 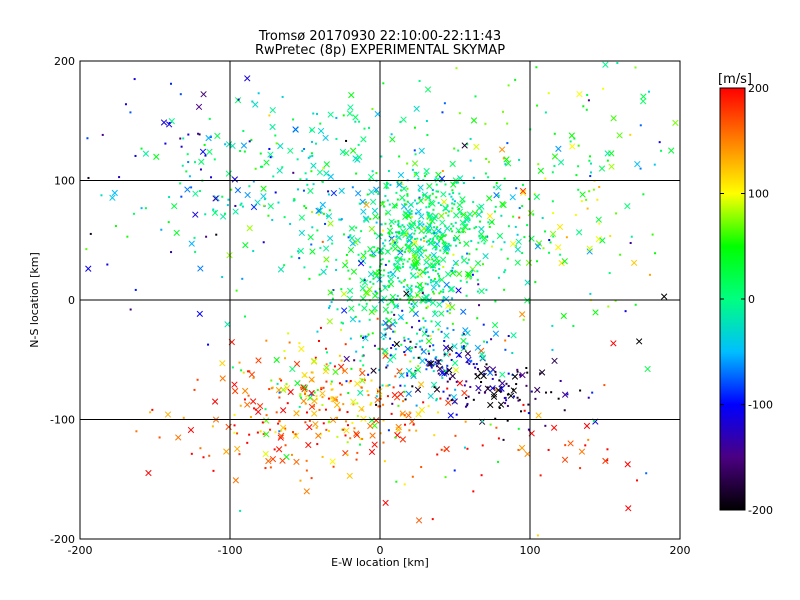 I want to click on y-tick-label: 100, so click(x=64, y=181).